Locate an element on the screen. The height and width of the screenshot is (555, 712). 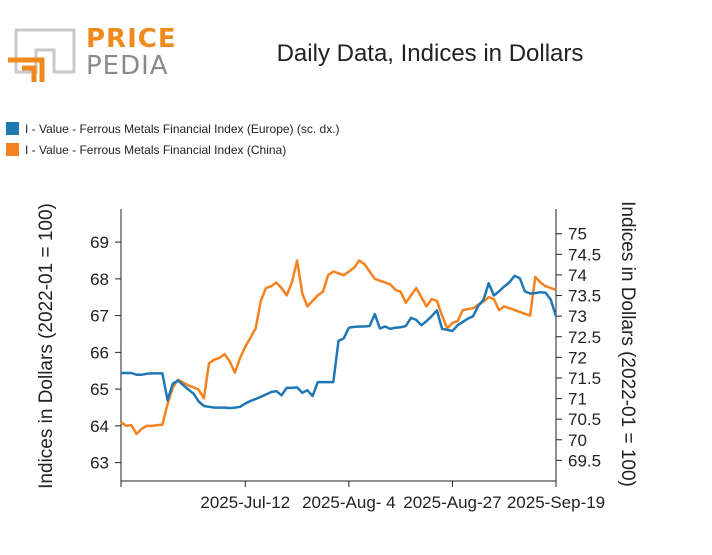
y-right-tick-label: 69.5 is located at coordinates (584, 460).